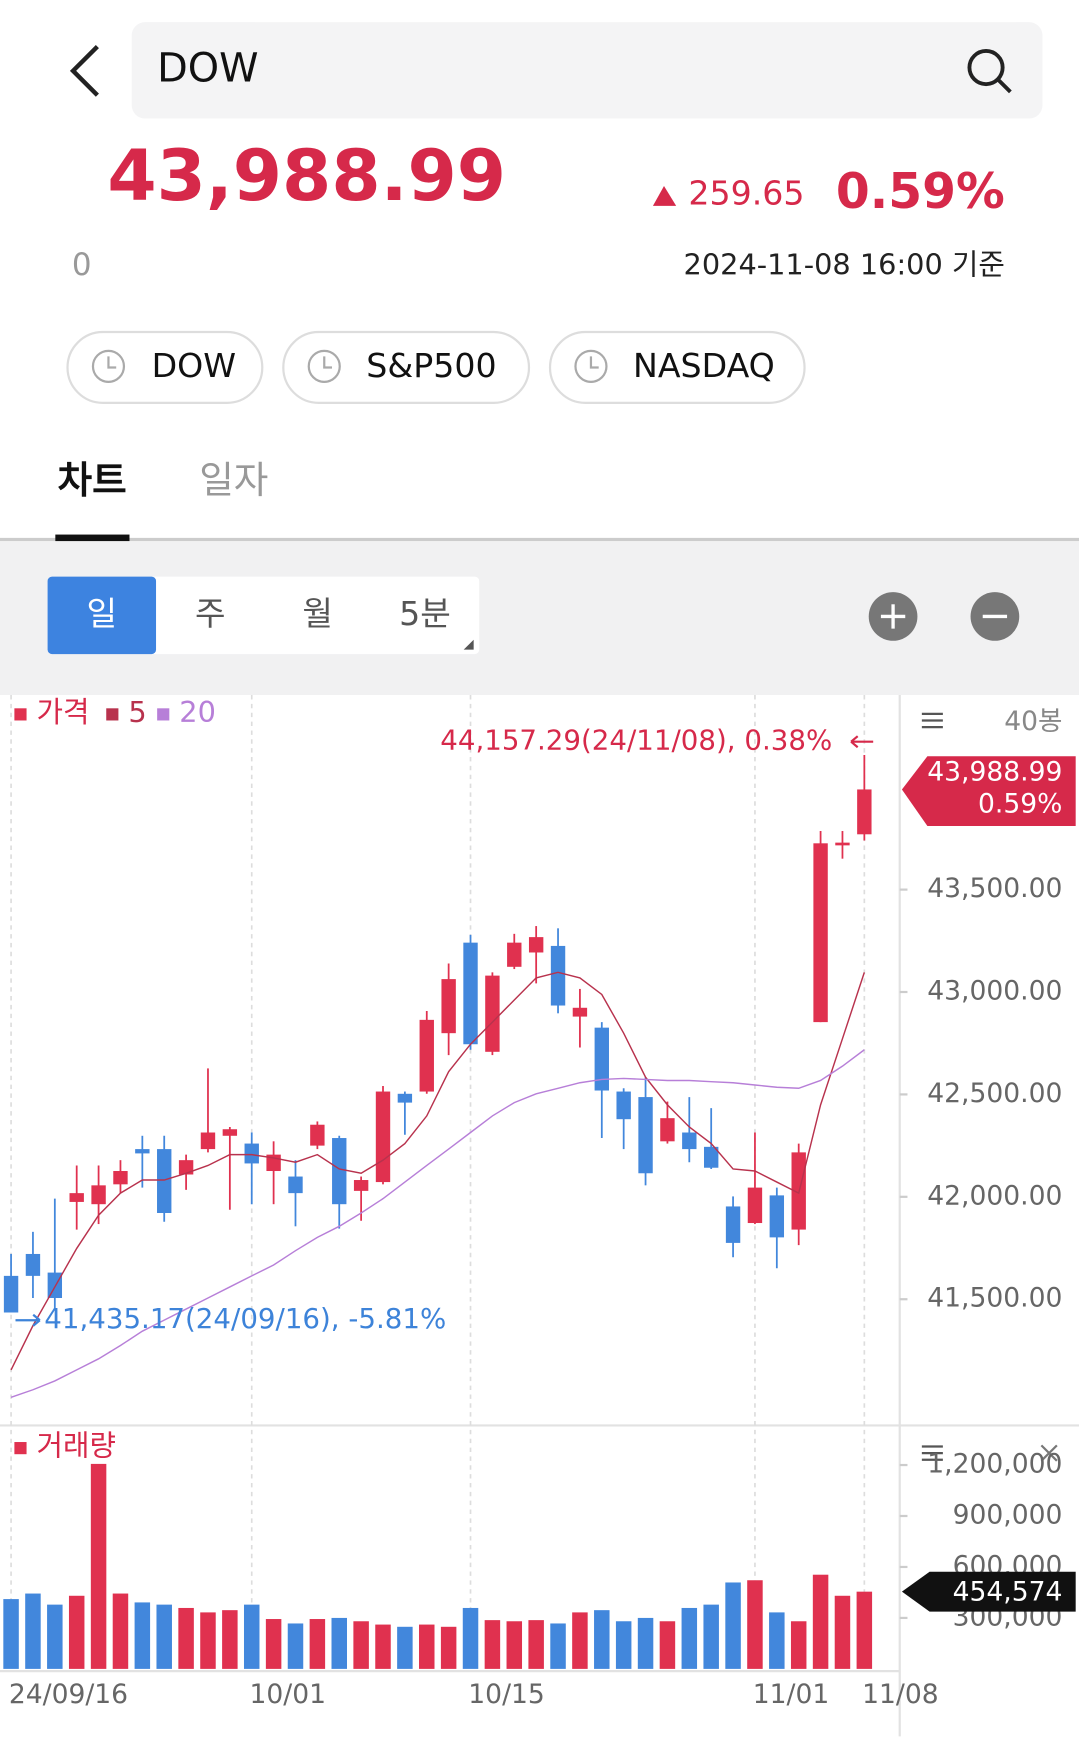 The height and width of the screenshot is (1737, 1079). I want to click on legend-label: 거래량, so click(76, 1446).